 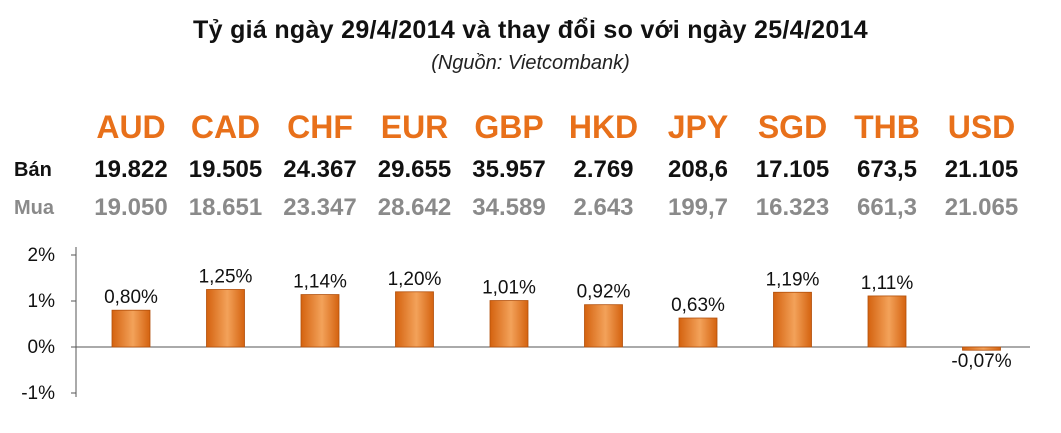 What do you see at coordinates (509, 288) in the screenshot?
I see `data-label: 1,01%` at bounding box center [509, 288].